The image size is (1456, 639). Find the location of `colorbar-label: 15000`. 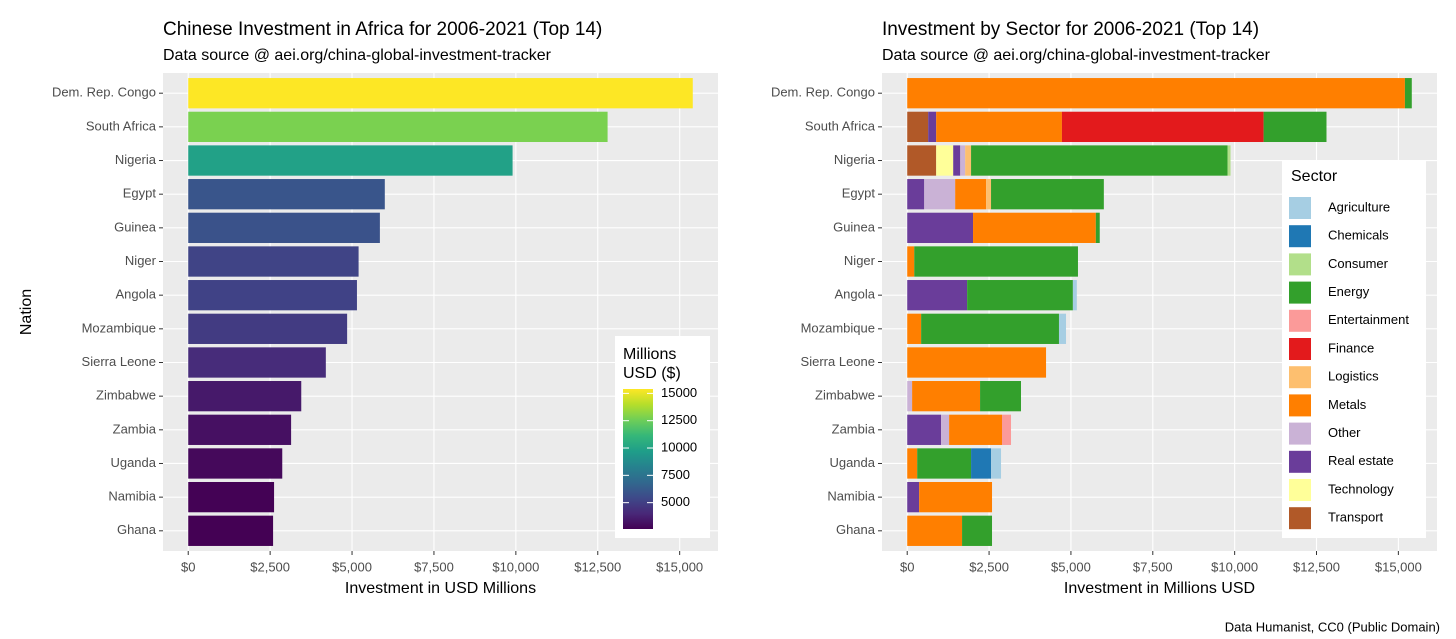

colorbar-label: 15000 is located at coordinates (679, 392).